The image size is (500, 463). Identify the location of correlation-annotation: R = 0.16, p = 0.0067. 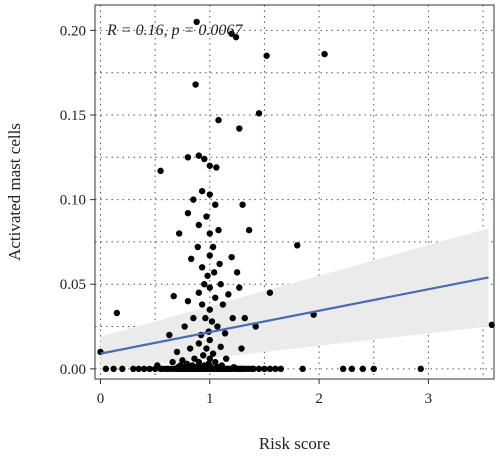
(174, 30).